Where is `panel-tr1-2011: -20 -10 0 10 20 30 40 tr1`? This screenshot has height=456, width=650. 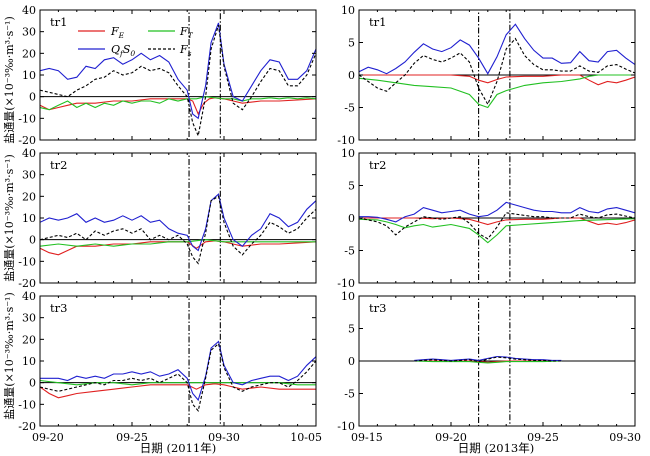 panel-tr1-2011: -20 -10 0 10 20 30 40 tr1 is located at coordinates (167, 75).